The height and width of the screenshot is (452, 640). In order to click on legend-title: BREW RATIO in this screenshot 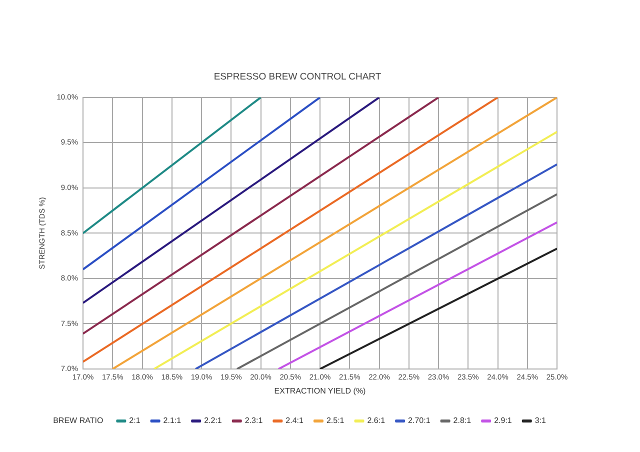, I will do `click(78, 421)`.